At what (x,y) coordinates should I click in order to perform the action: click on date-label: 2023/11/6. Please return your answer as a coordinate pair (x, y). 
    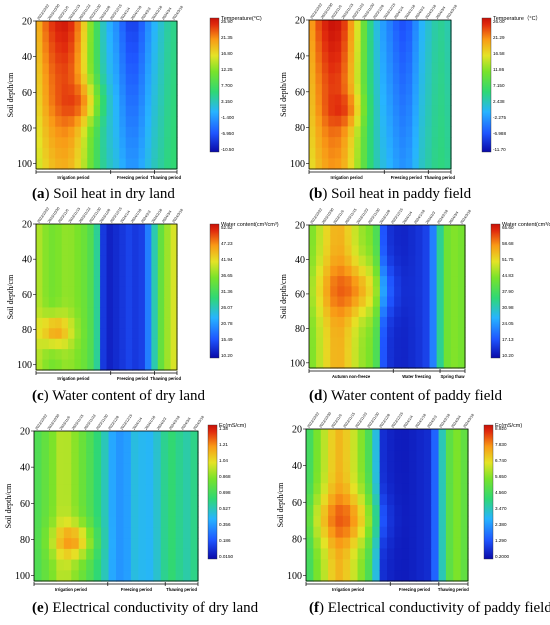
    Looking at the image, I should click on (65, 422).